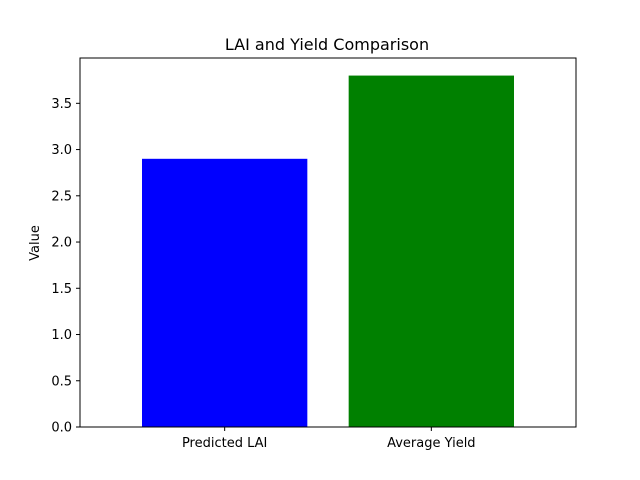 This screenshot has width=640, height=480. What do you see at coordinates (61, 104) in the screenshot?
I see `y-tick-label: 3.5` at bounding box center [61, 104].